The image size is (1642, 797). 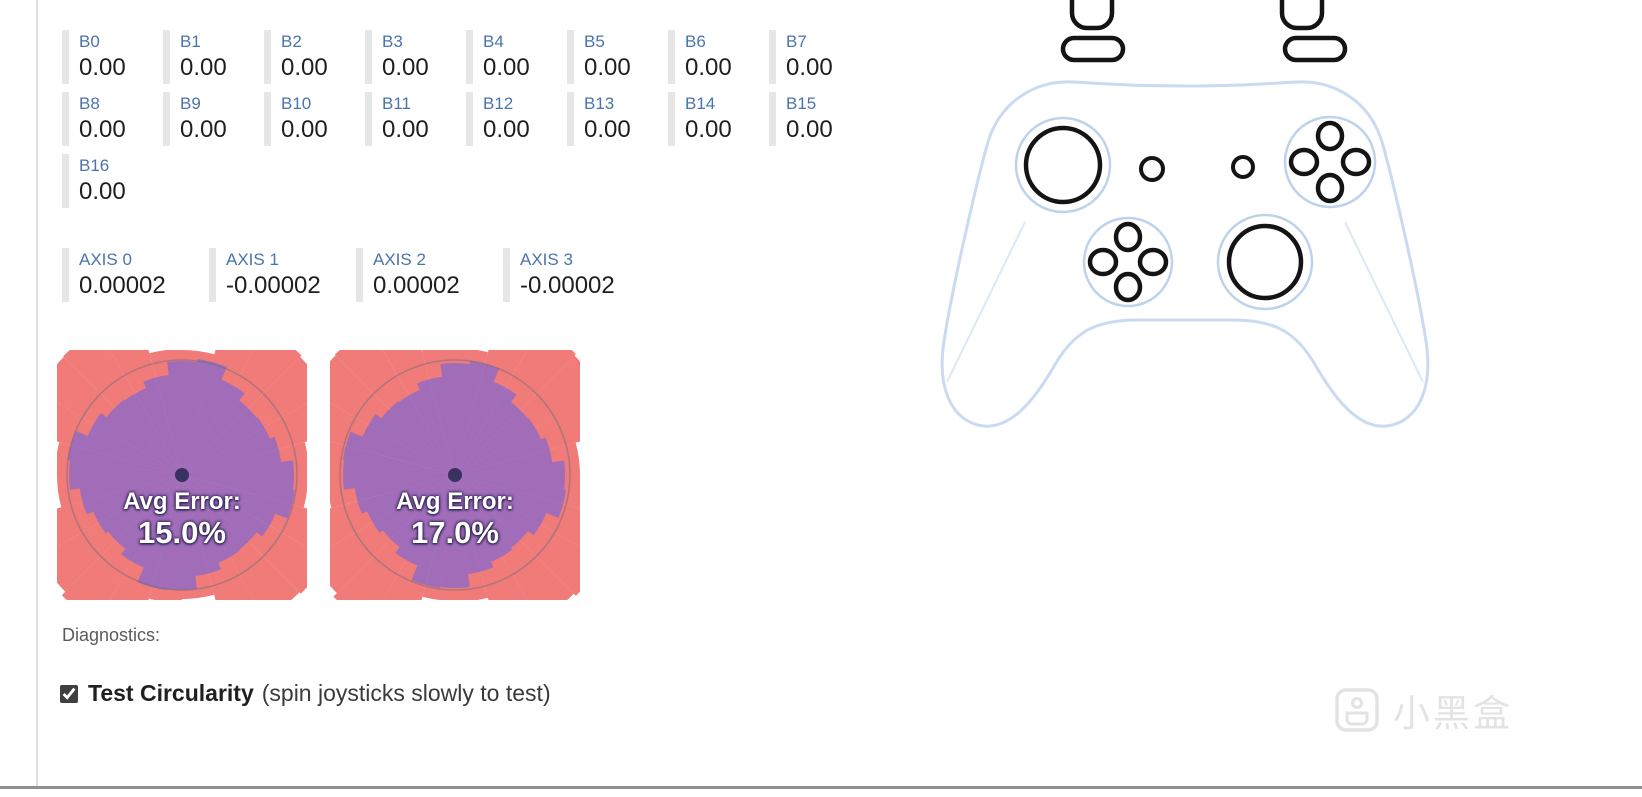 I want to click on axis-value: 0.00002, so click(x=416, y=285).